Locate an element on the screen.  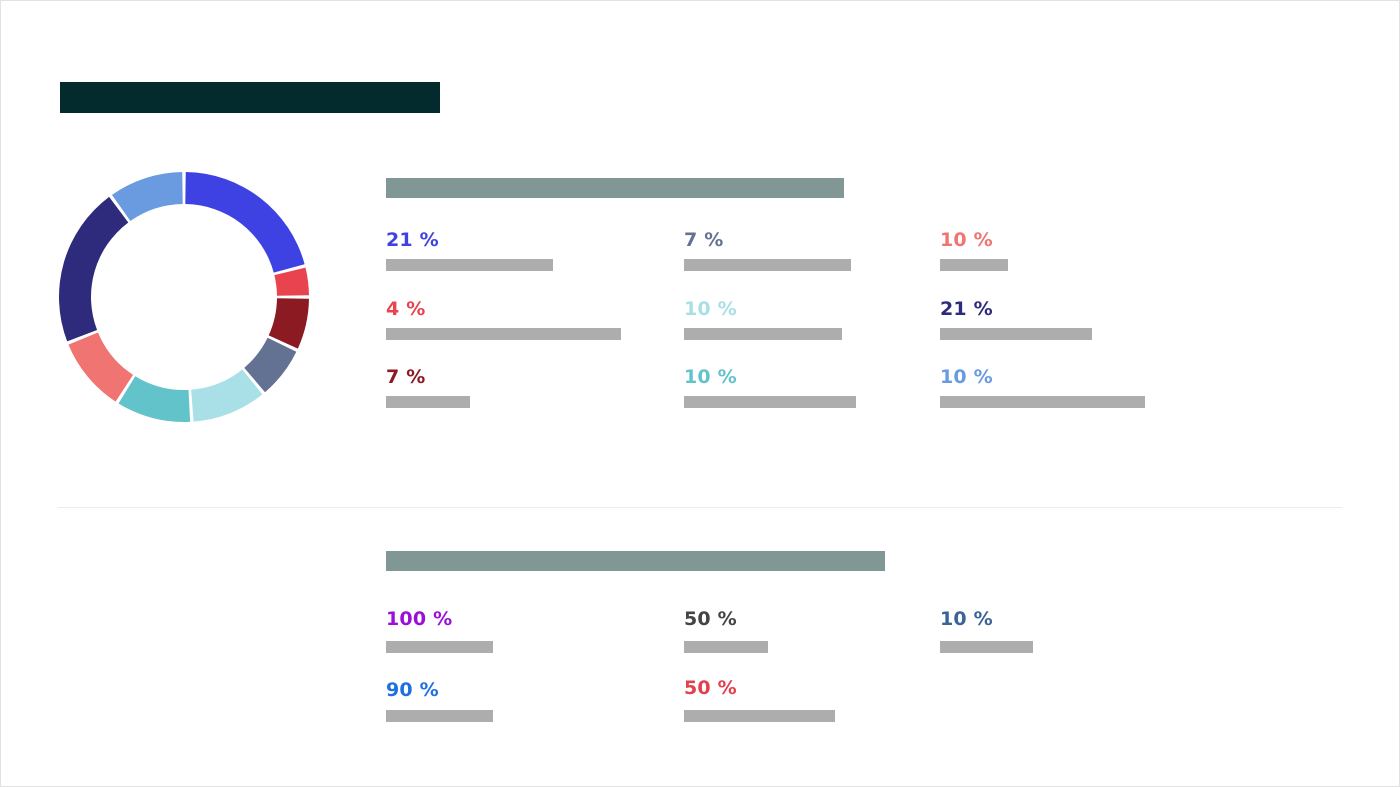
donut-chart is located at coordinates (184, 297).